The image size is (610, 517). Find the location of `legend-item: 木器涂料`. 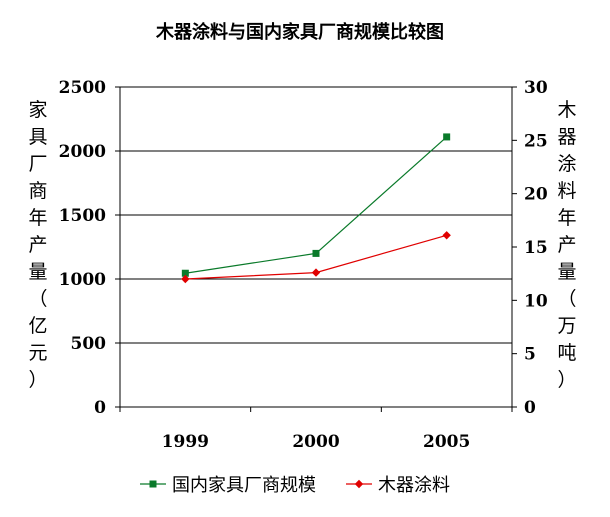

legend-item: 木器涂料 is located at coordinates (398, 485).